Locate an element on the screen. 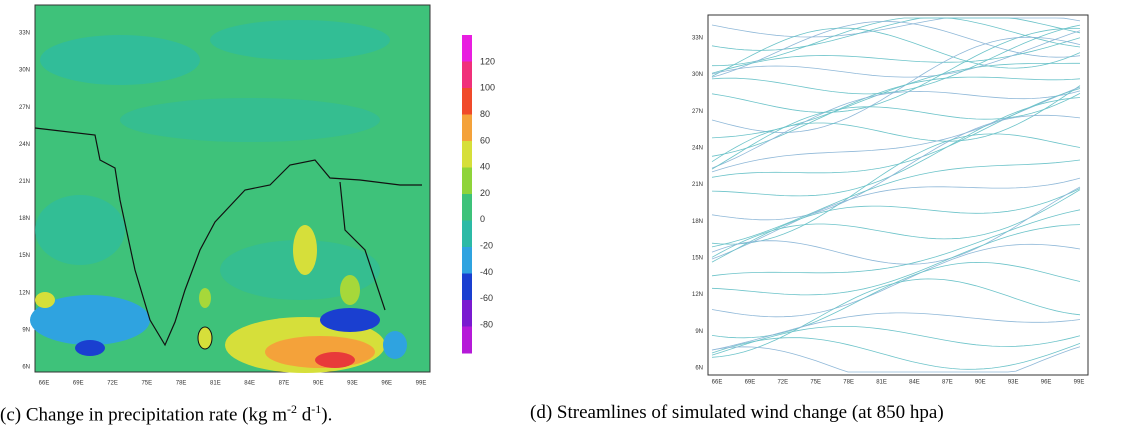  colorbar-label: -80 is located at coordinates (486, 324).